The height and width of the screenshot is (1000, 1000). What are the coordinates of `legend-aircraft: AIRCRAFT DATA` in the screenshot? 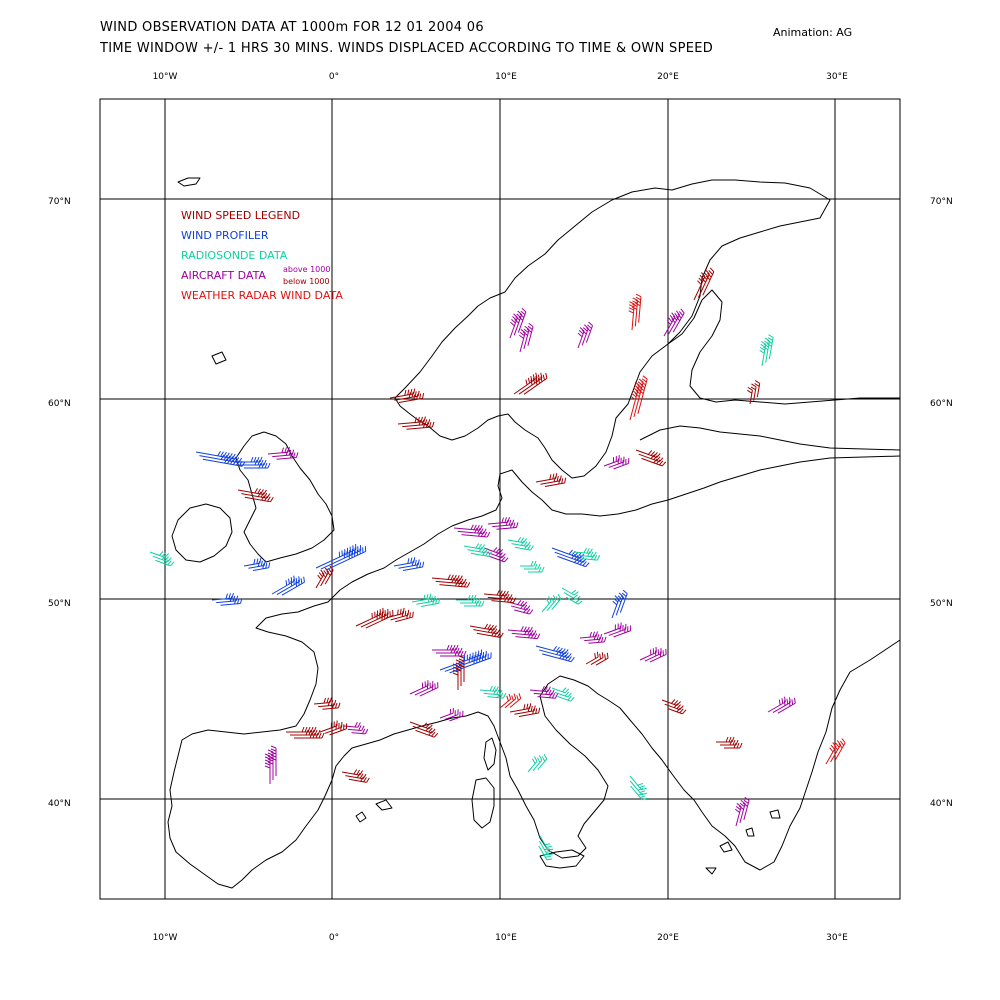 It's located at (223, 275).